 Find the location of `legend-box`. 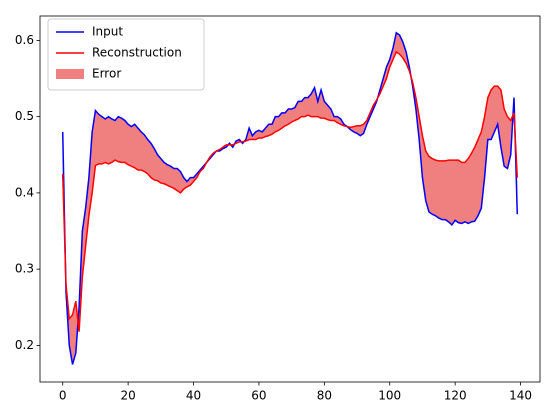

legend-box is located at coordinates (126, 54).